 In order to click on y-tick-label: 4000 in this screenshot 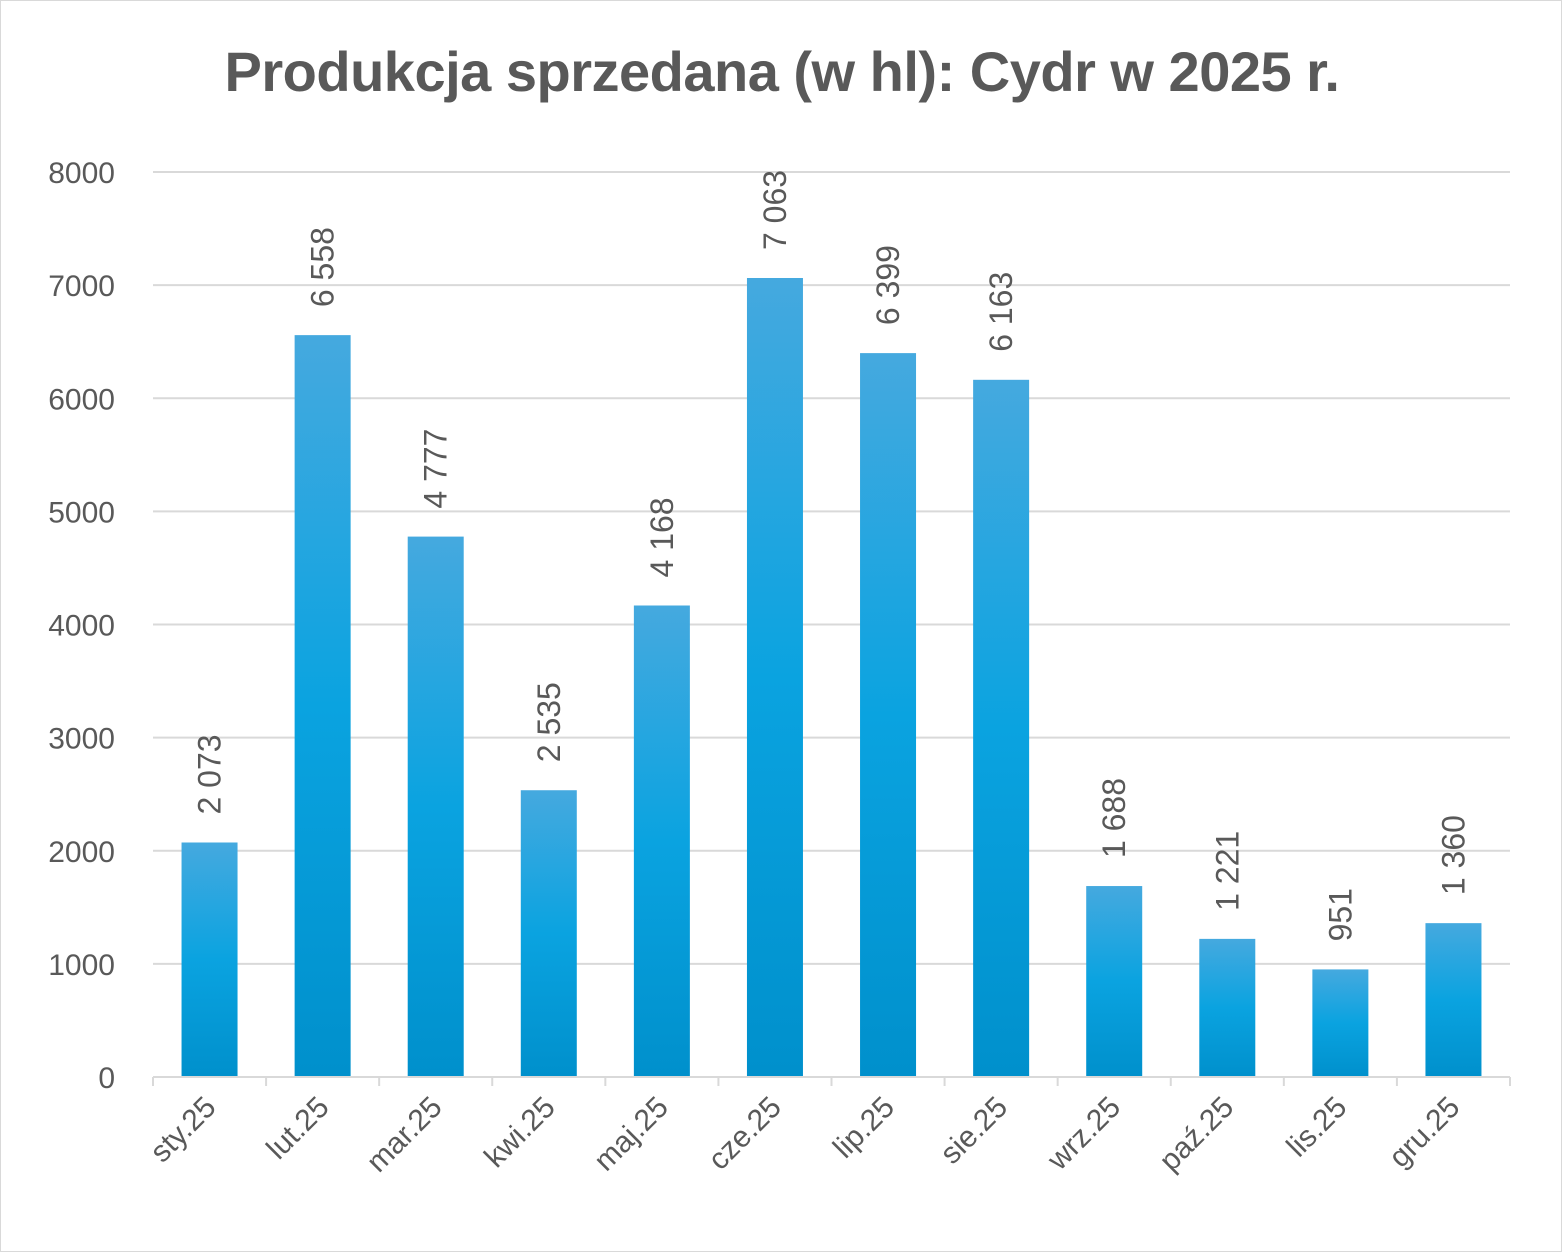, I will do `click(81, 626)`.